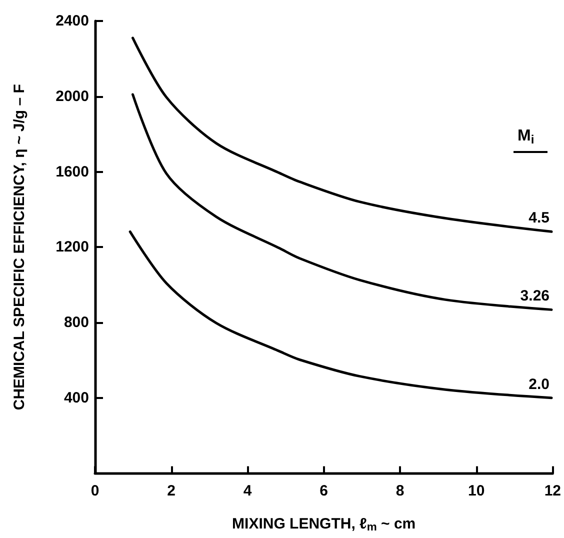  What do you see at coordinates (400, 491) in the screenshot?
I see `x-tick-label: 8` at bounding box center [400, 491].